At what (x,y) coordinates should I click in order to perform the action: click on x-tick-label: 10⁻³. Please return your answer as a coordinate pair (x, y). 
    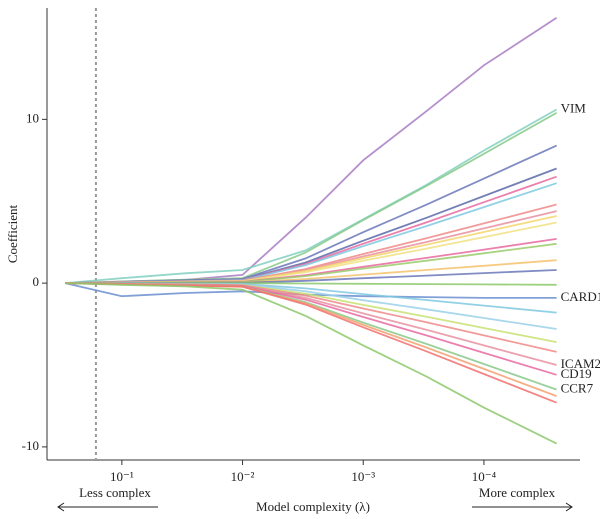
    Looking at the image, I should click on (363, 476).